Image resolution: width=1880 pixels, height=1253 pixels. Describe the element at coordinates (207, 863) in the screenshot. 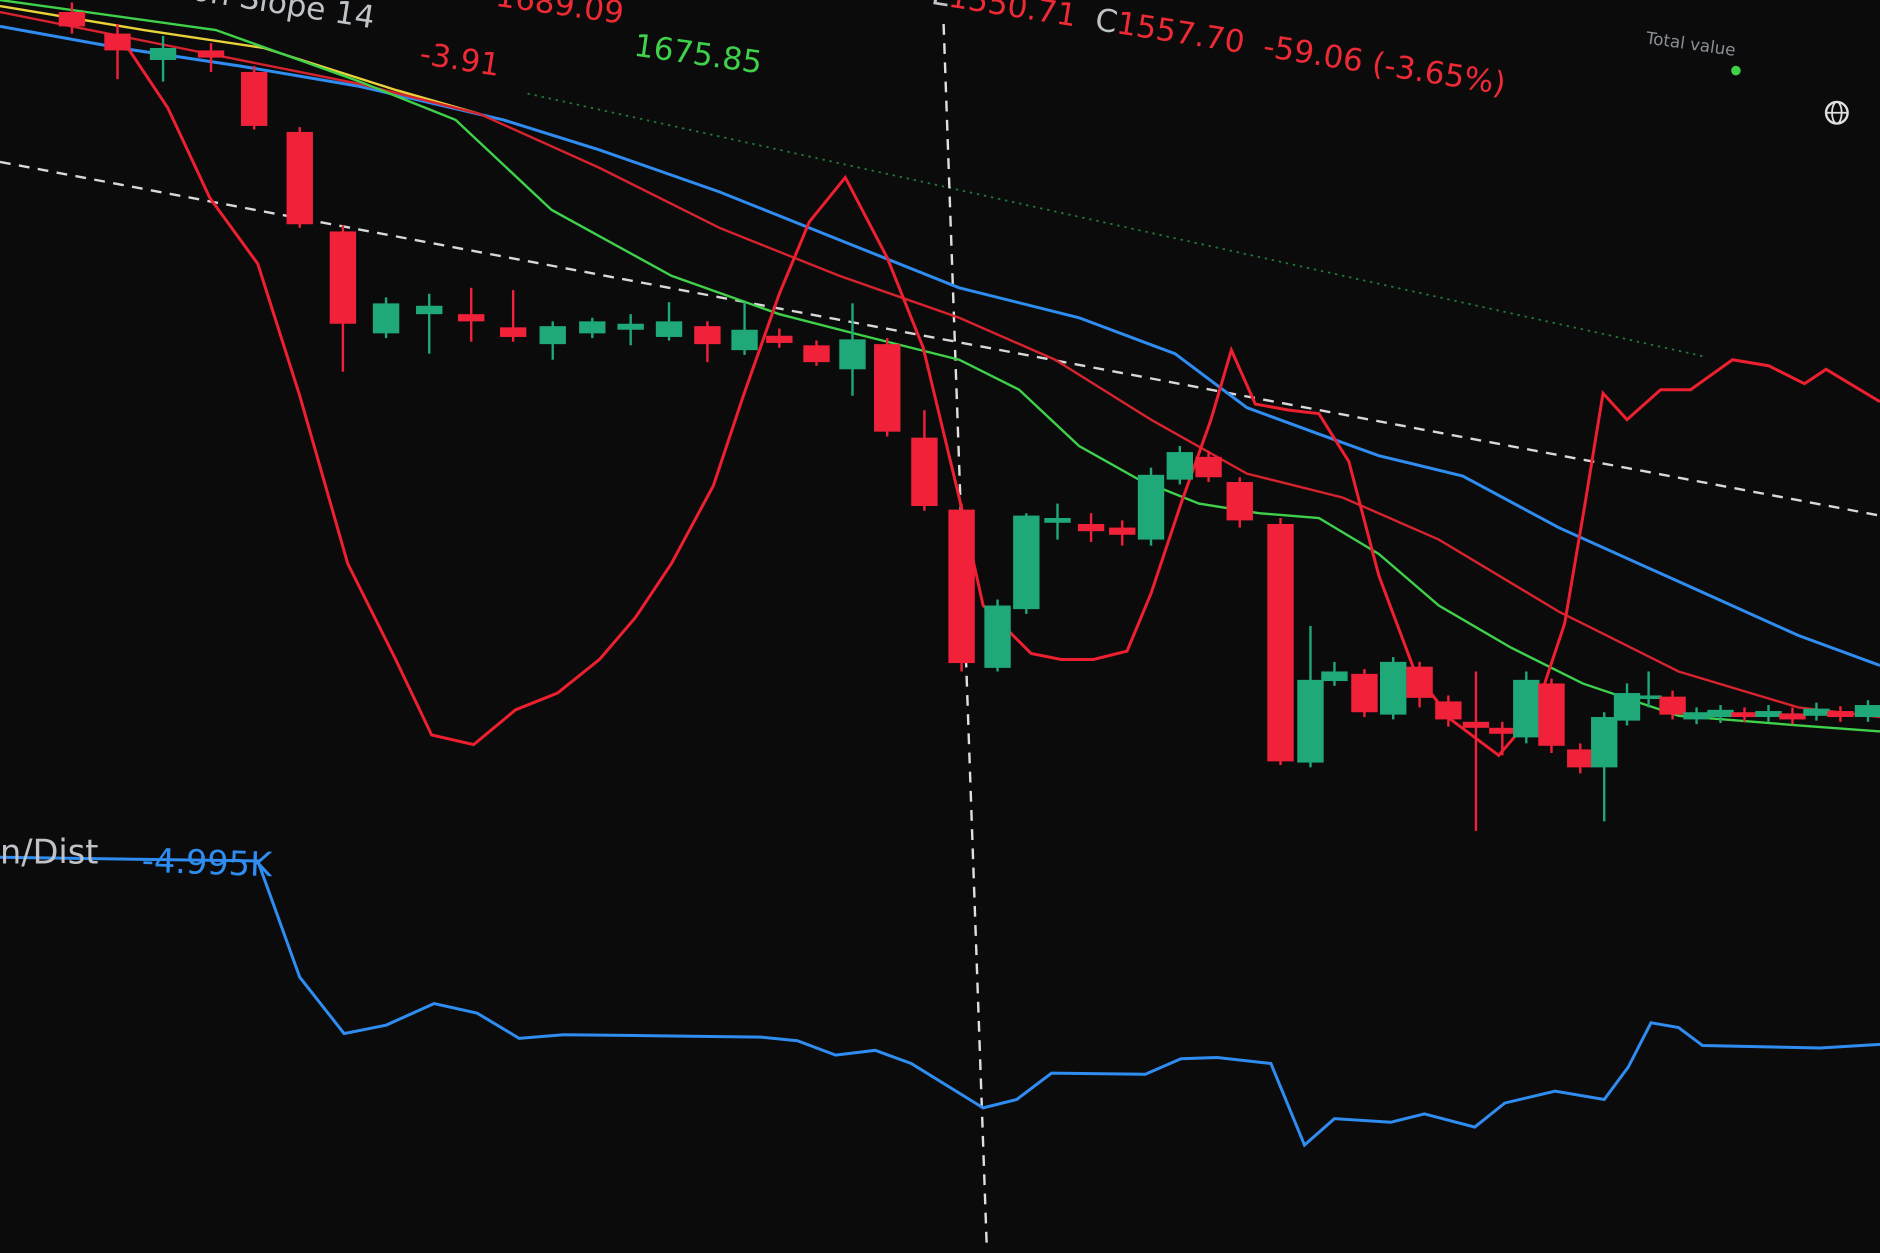

I see `lower-value: -4.995K` at that location.